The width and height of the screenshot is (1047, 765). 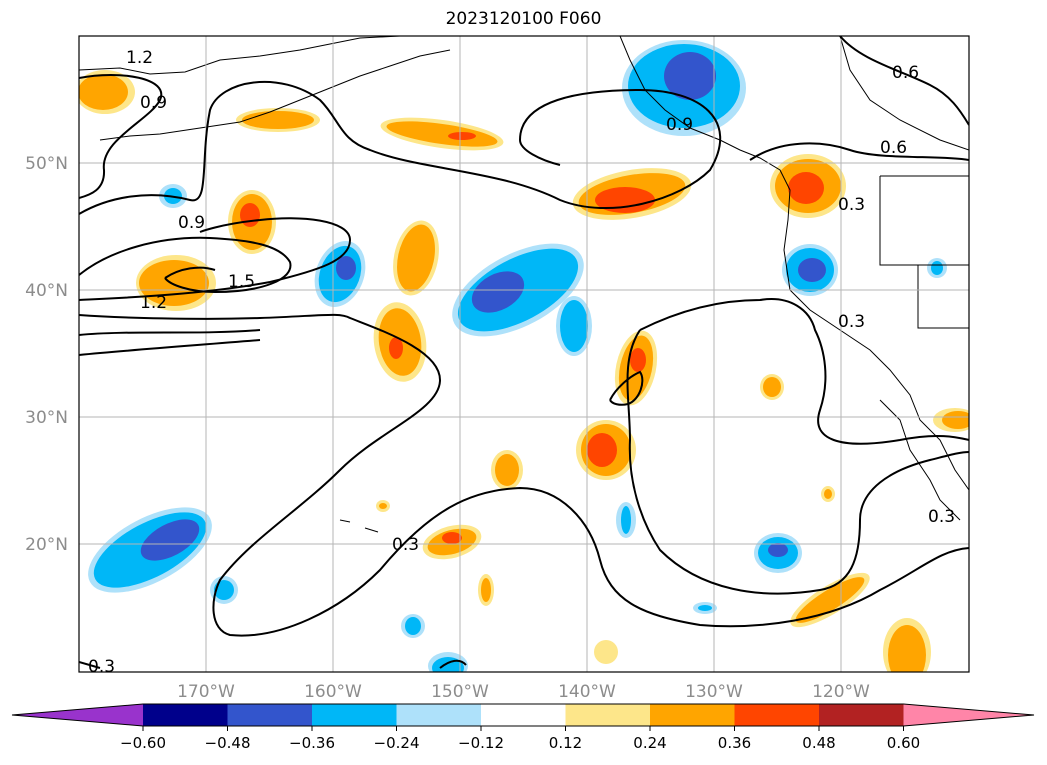 What do you see at coordinates (143, 743) in the screenshot?
I see `colorbar-tick-label: −0.60` at bounding box center [143, 743].